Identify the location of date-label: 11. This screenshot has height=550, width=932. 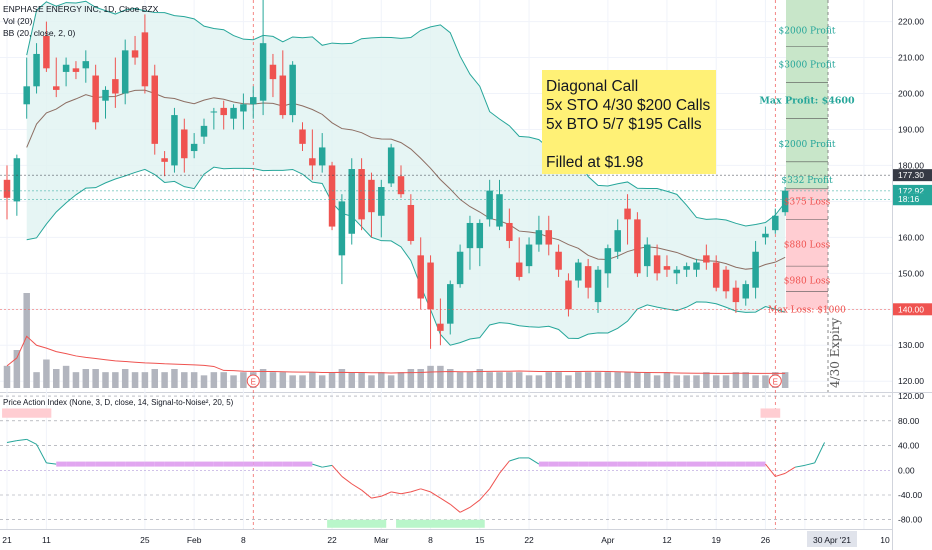
(46, 540).